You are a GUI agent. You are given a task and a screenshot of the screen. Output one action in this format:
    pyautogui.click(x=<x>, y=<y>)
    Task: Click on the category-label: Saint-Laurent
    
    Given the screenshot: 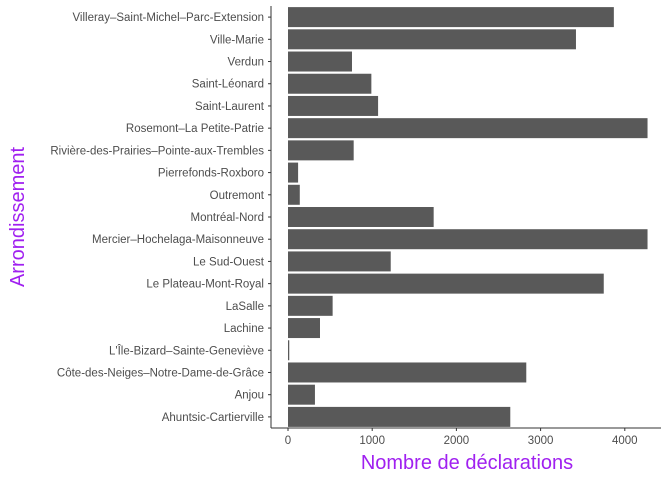 What is the action you would take?
    pyautogui.click(x=230, y=107)
    